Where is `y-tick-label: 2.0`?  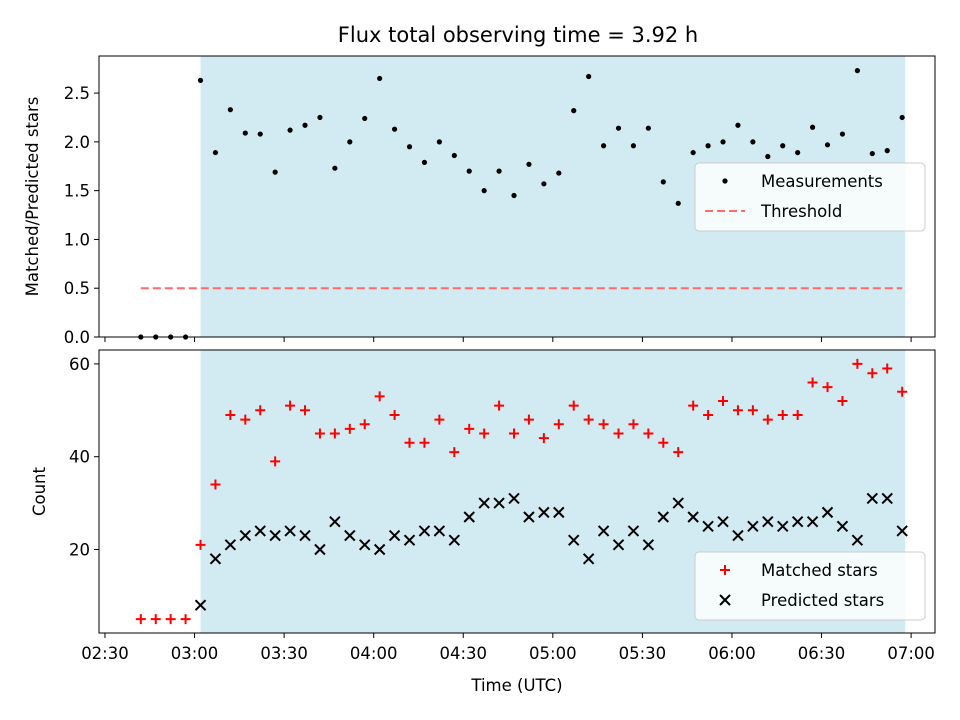 y-tick-label: 2.0 is located at coordinates (77, 142).